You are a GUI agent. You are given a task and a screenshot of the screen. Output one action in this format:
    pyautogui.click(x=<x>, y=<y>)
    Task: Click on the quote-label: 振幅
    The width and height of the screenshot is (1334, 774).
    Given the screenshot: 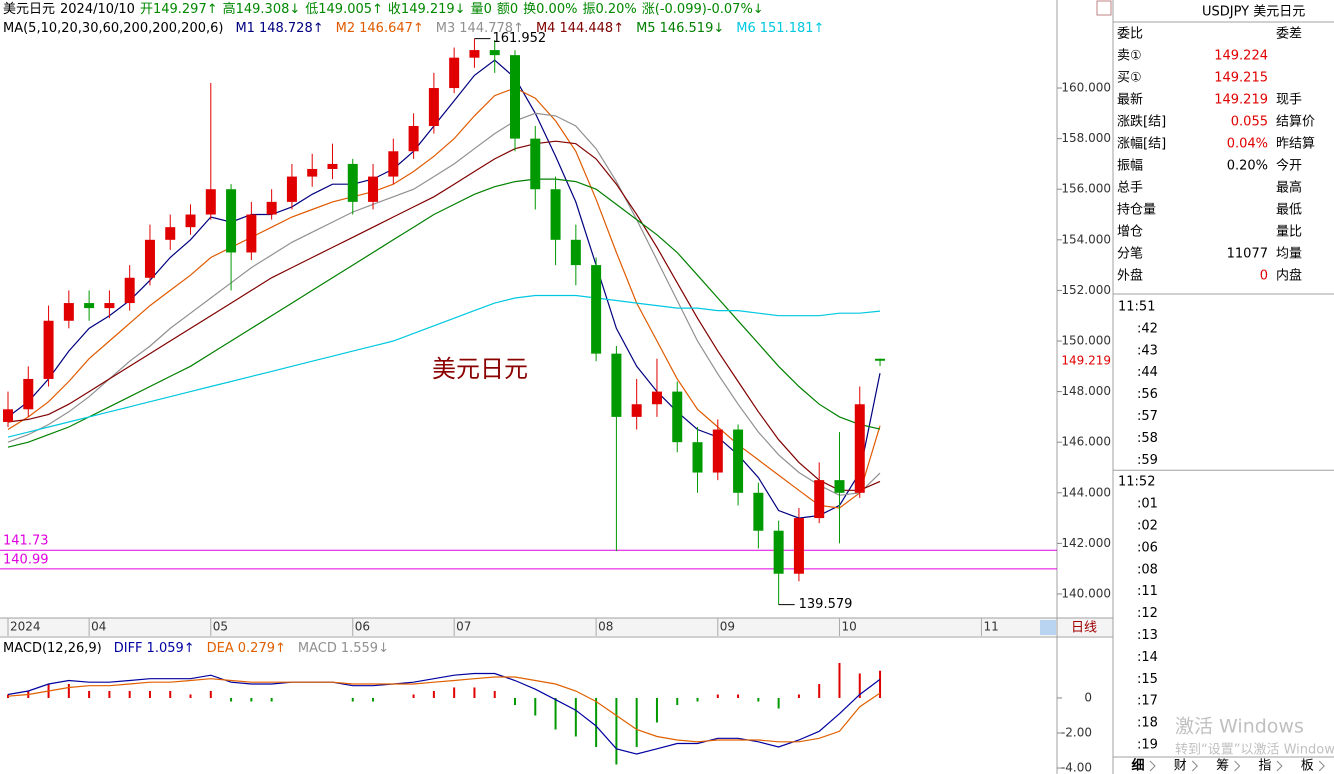 What is the action you would take?
    pyautogui.click(x=1130, y=166)
    